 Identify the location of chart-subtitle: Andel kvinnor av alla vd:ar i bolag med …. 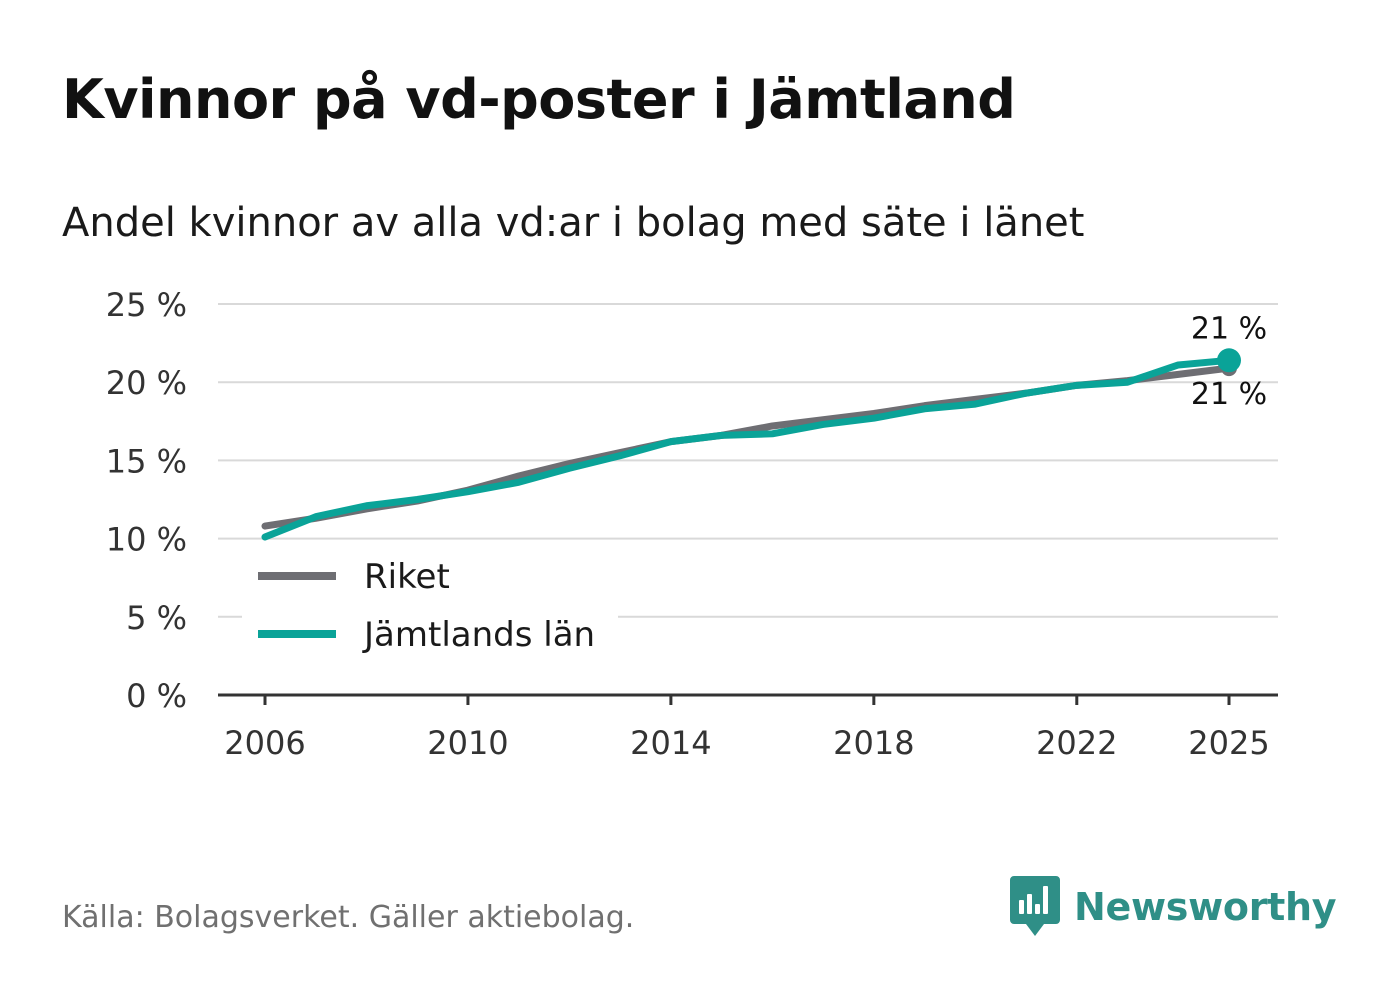
(573, 223).